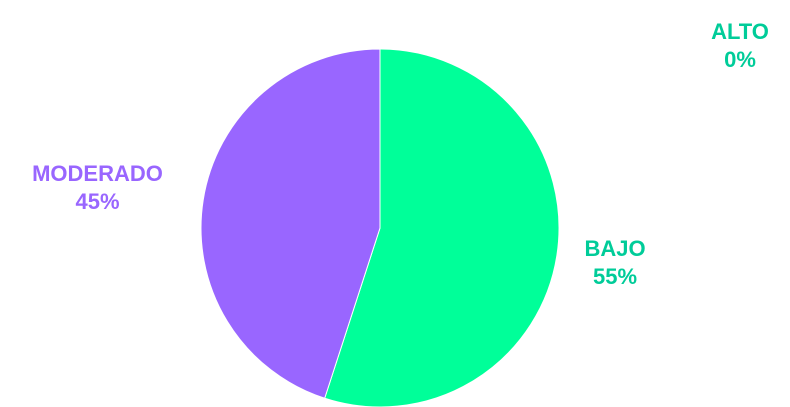 This screenshot has width=790, height=407. I want to click on slice-label-moderado-value: 45%, so click(97, 201).